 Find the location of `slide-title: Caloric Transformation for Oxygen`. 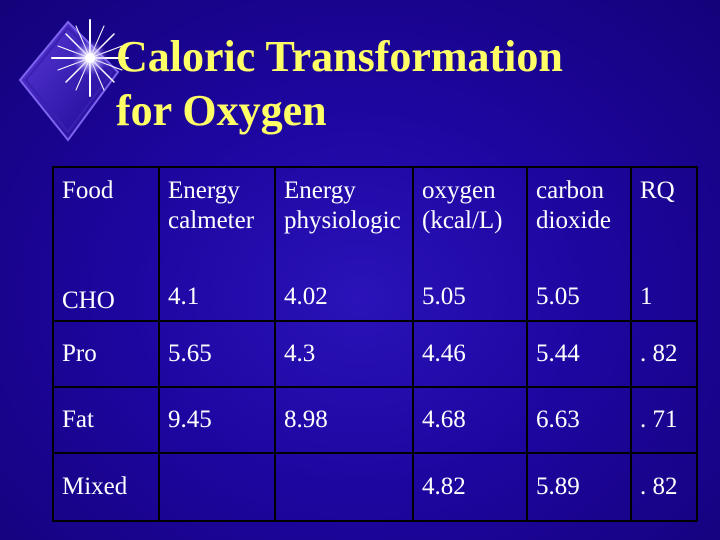

slide-title: Caloric Transformation for Oxygen is located at coordinates (339, 84).